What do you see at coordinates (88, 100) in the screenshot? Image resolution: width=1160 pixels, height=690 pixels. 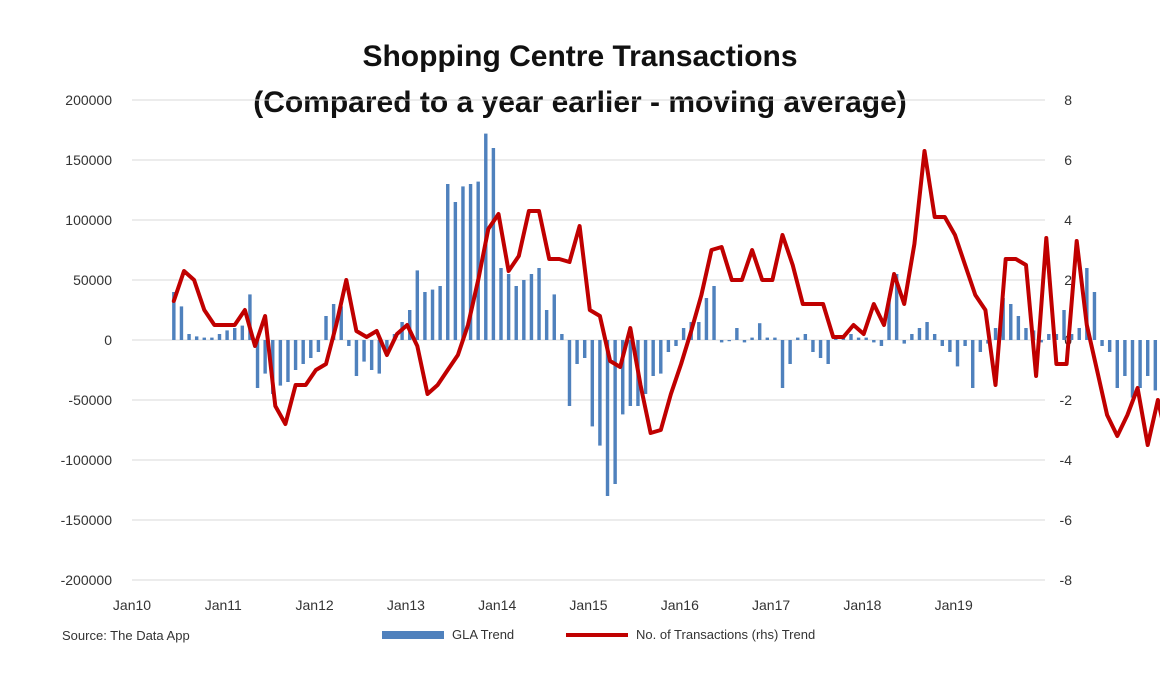 I see `y-left-tick-label: 200000` at bounding box center [88, 100].